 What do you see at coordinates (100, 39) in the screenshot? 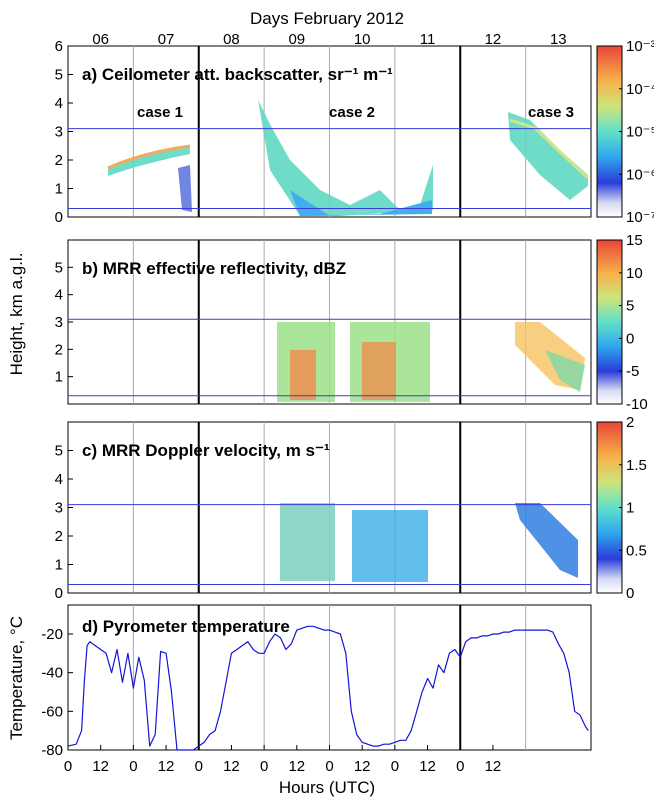
I see `day-label: 06` at bounding box center [100, 39].